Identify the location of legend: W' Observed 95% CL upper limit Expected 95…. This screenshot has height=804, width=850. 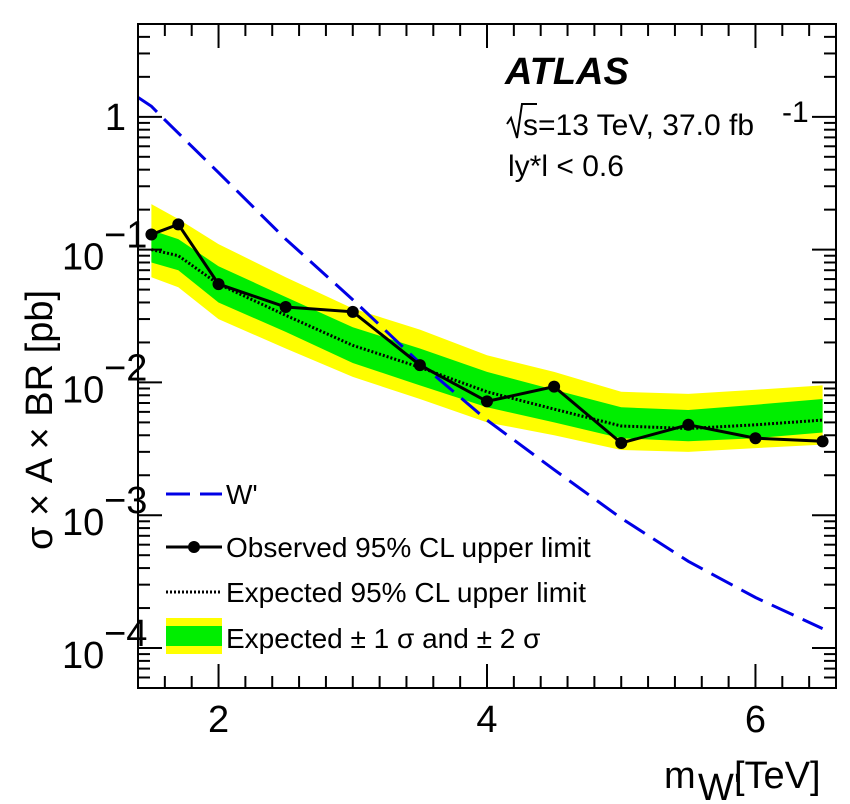
(378, 566).